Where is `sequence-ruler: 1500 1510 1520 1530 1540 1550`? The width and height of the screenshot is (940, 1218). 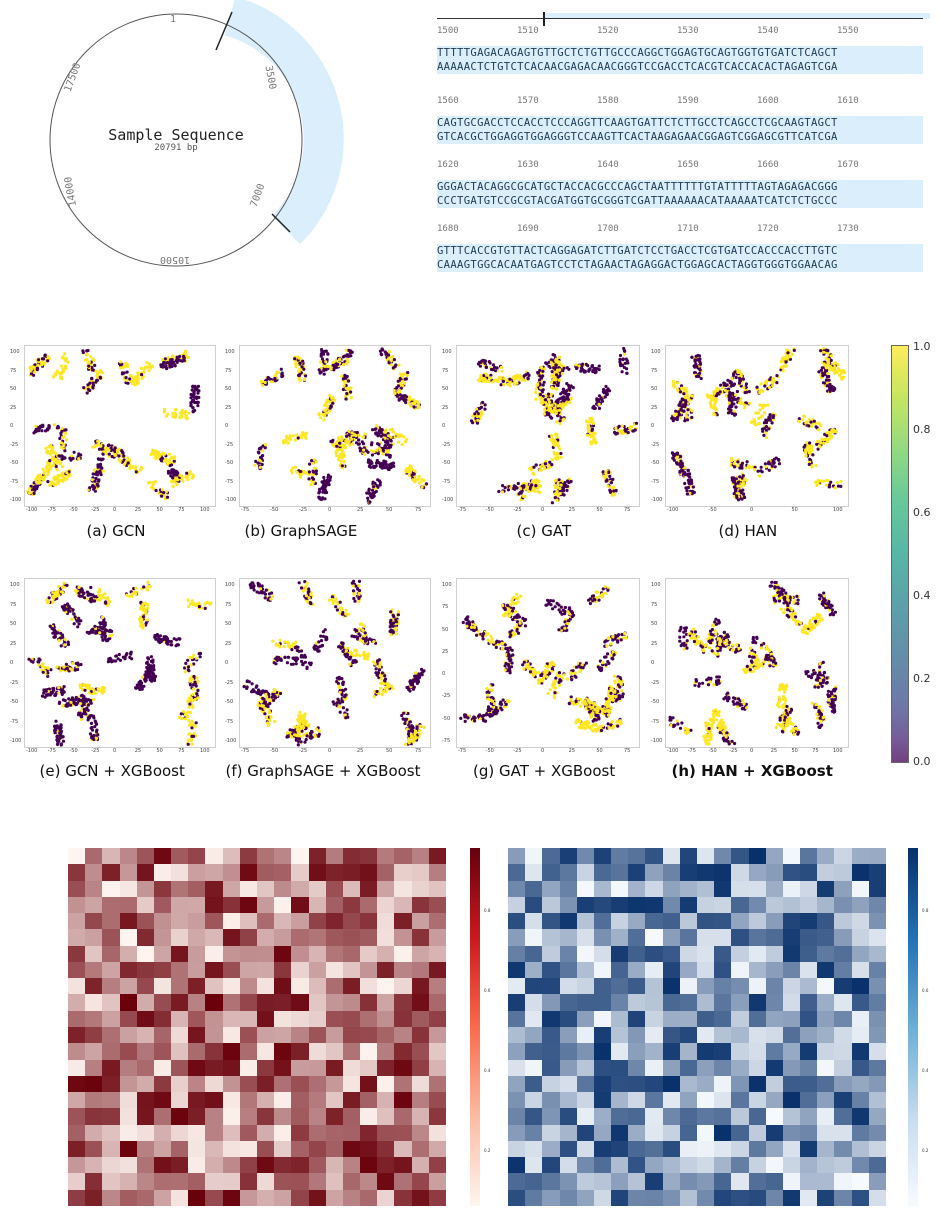 sequence-ruler: 1500 1510 1520 1530 1540 1550 is located at coordinates (680, 33).